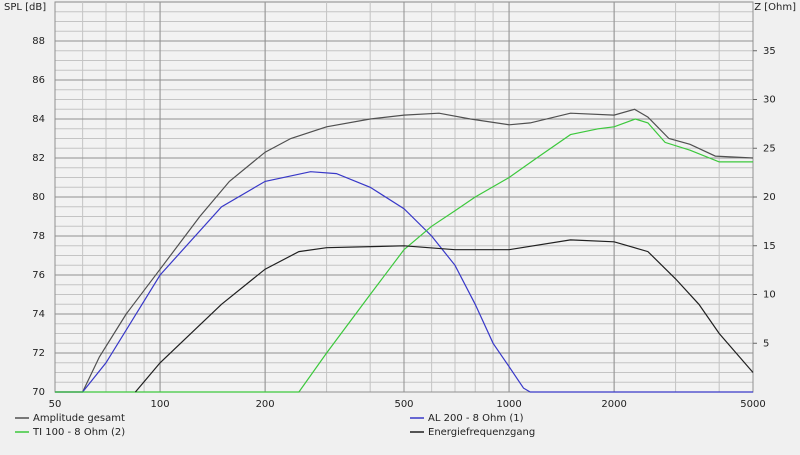 The height and width of the screenshot is (455, 800). What do you see at coordinates (481, 432) in the screenshot?
I see `legend-label: Energiefrequenzgang` at bounding box center [481, 432].